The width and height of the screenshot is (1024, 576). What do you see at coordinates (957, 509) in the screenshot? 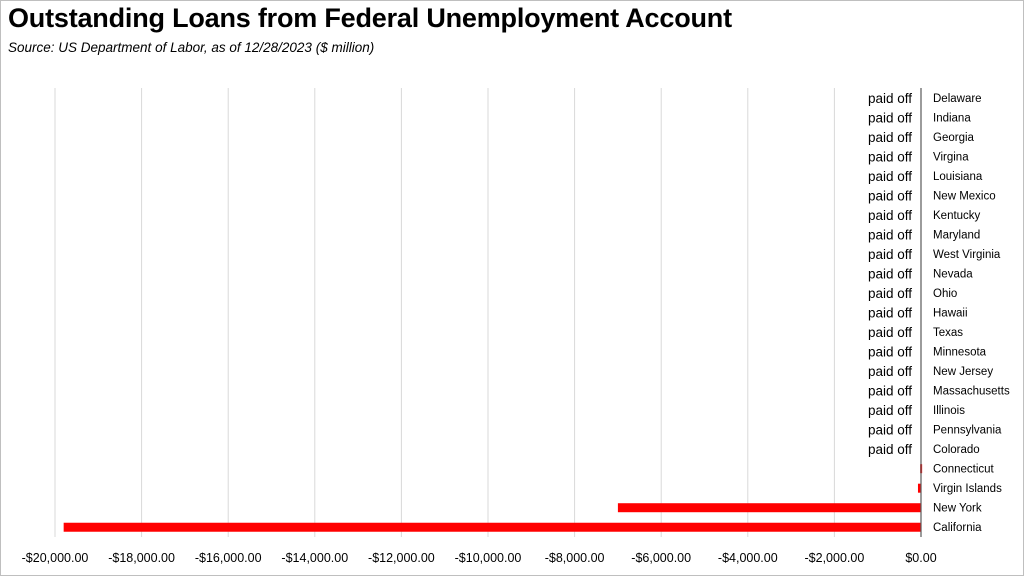
I see `category-label: New York` at bounding box center [957, 509].